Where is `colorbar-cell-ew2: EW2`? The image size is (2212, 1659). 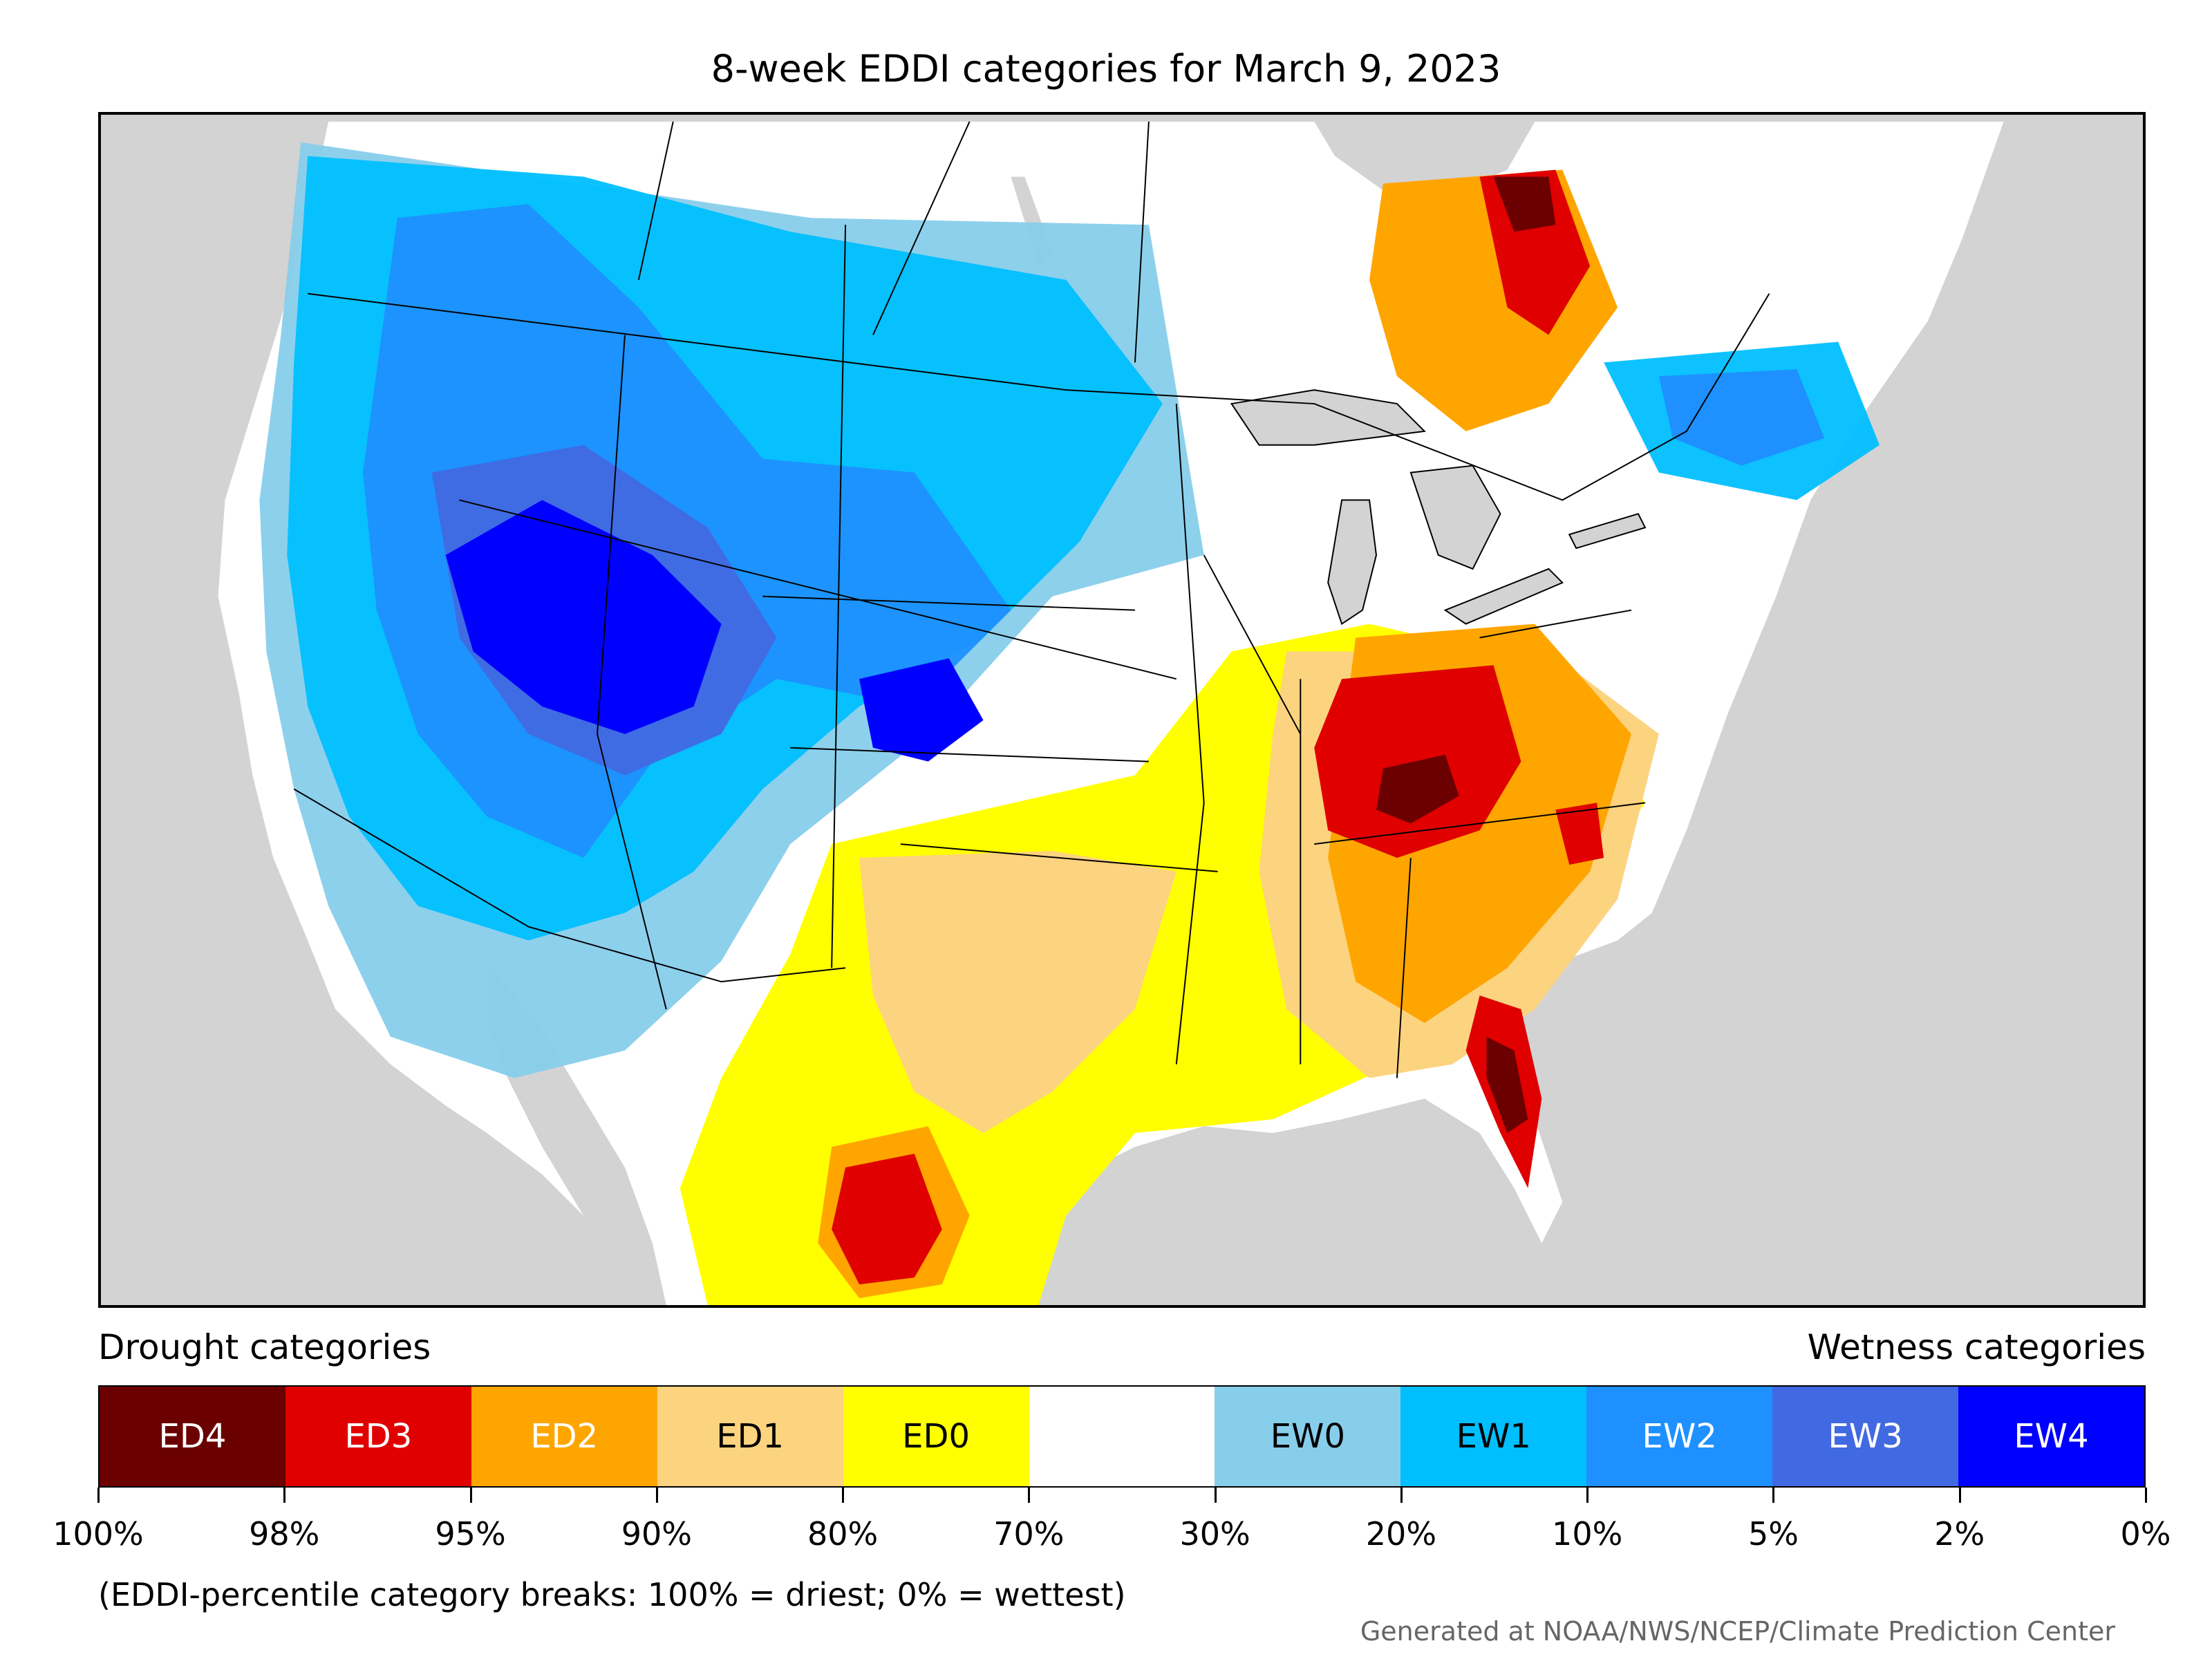
colorbar-cell-ew2: EW2 is located at coordinates (1680, 1436).